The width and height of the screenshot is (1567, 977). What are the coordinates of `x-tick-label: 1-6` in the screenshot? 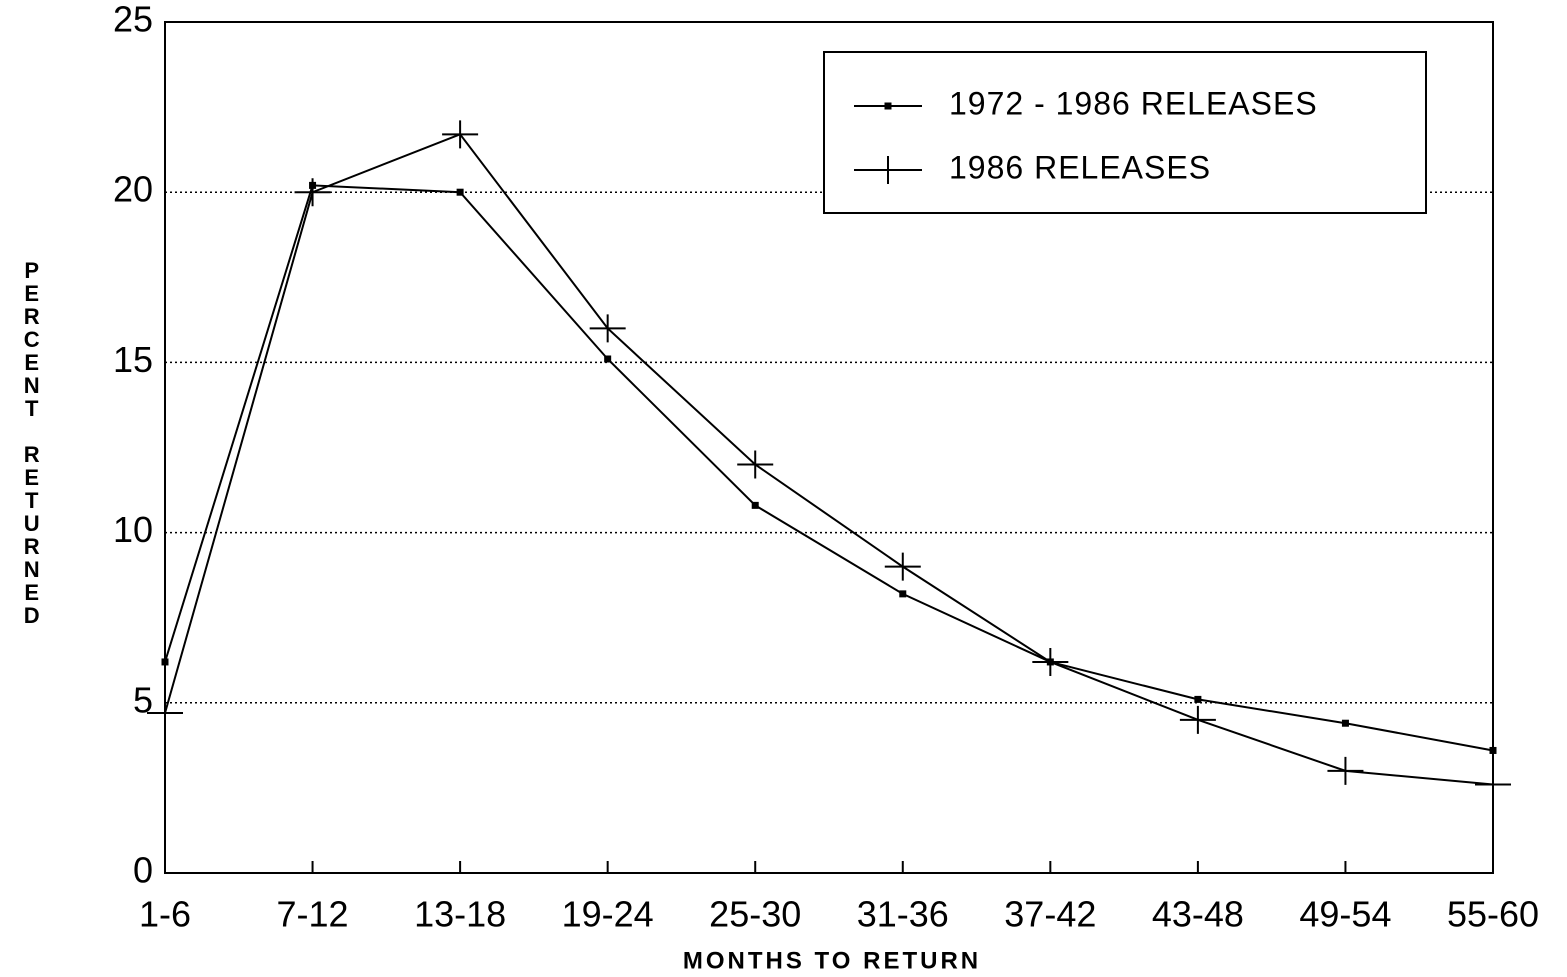 It's located at (165, 914).